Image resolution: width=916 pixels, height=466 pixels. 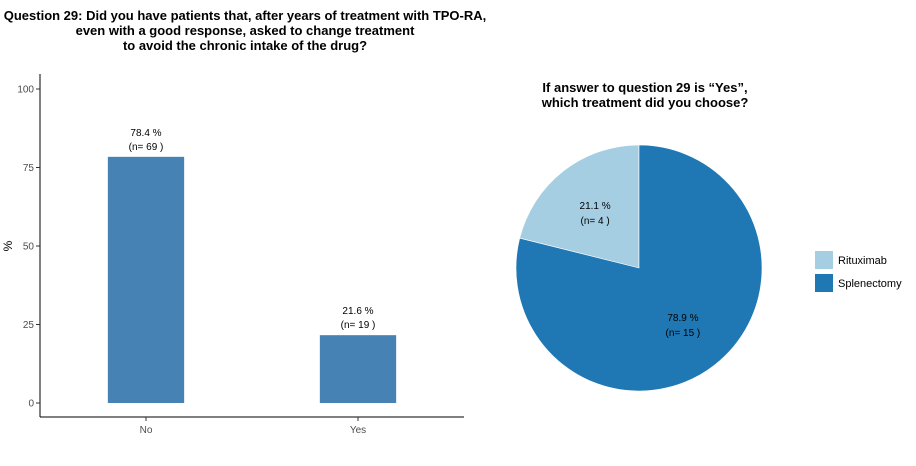 I want to click on legend-swatch-splenectomy, so click(x=824, y=283).